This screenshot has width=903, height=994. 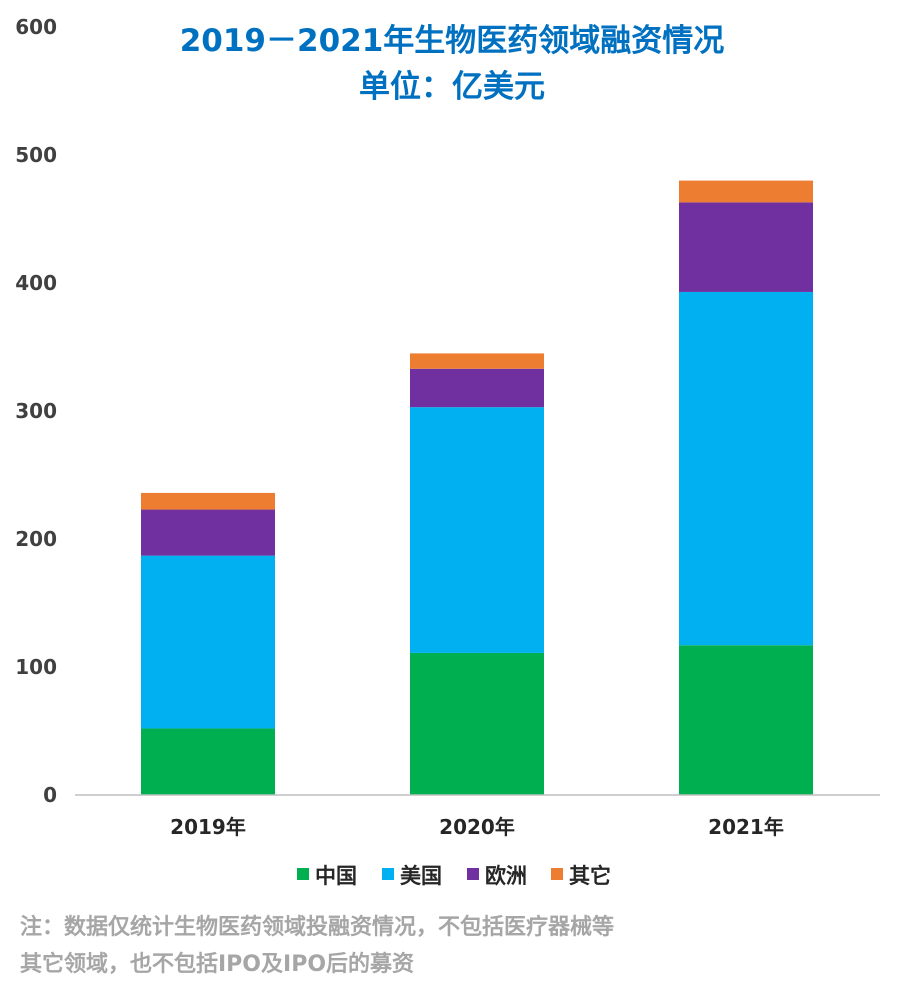 I want to click on legend-label: 中国, so click(x=336, y=876).